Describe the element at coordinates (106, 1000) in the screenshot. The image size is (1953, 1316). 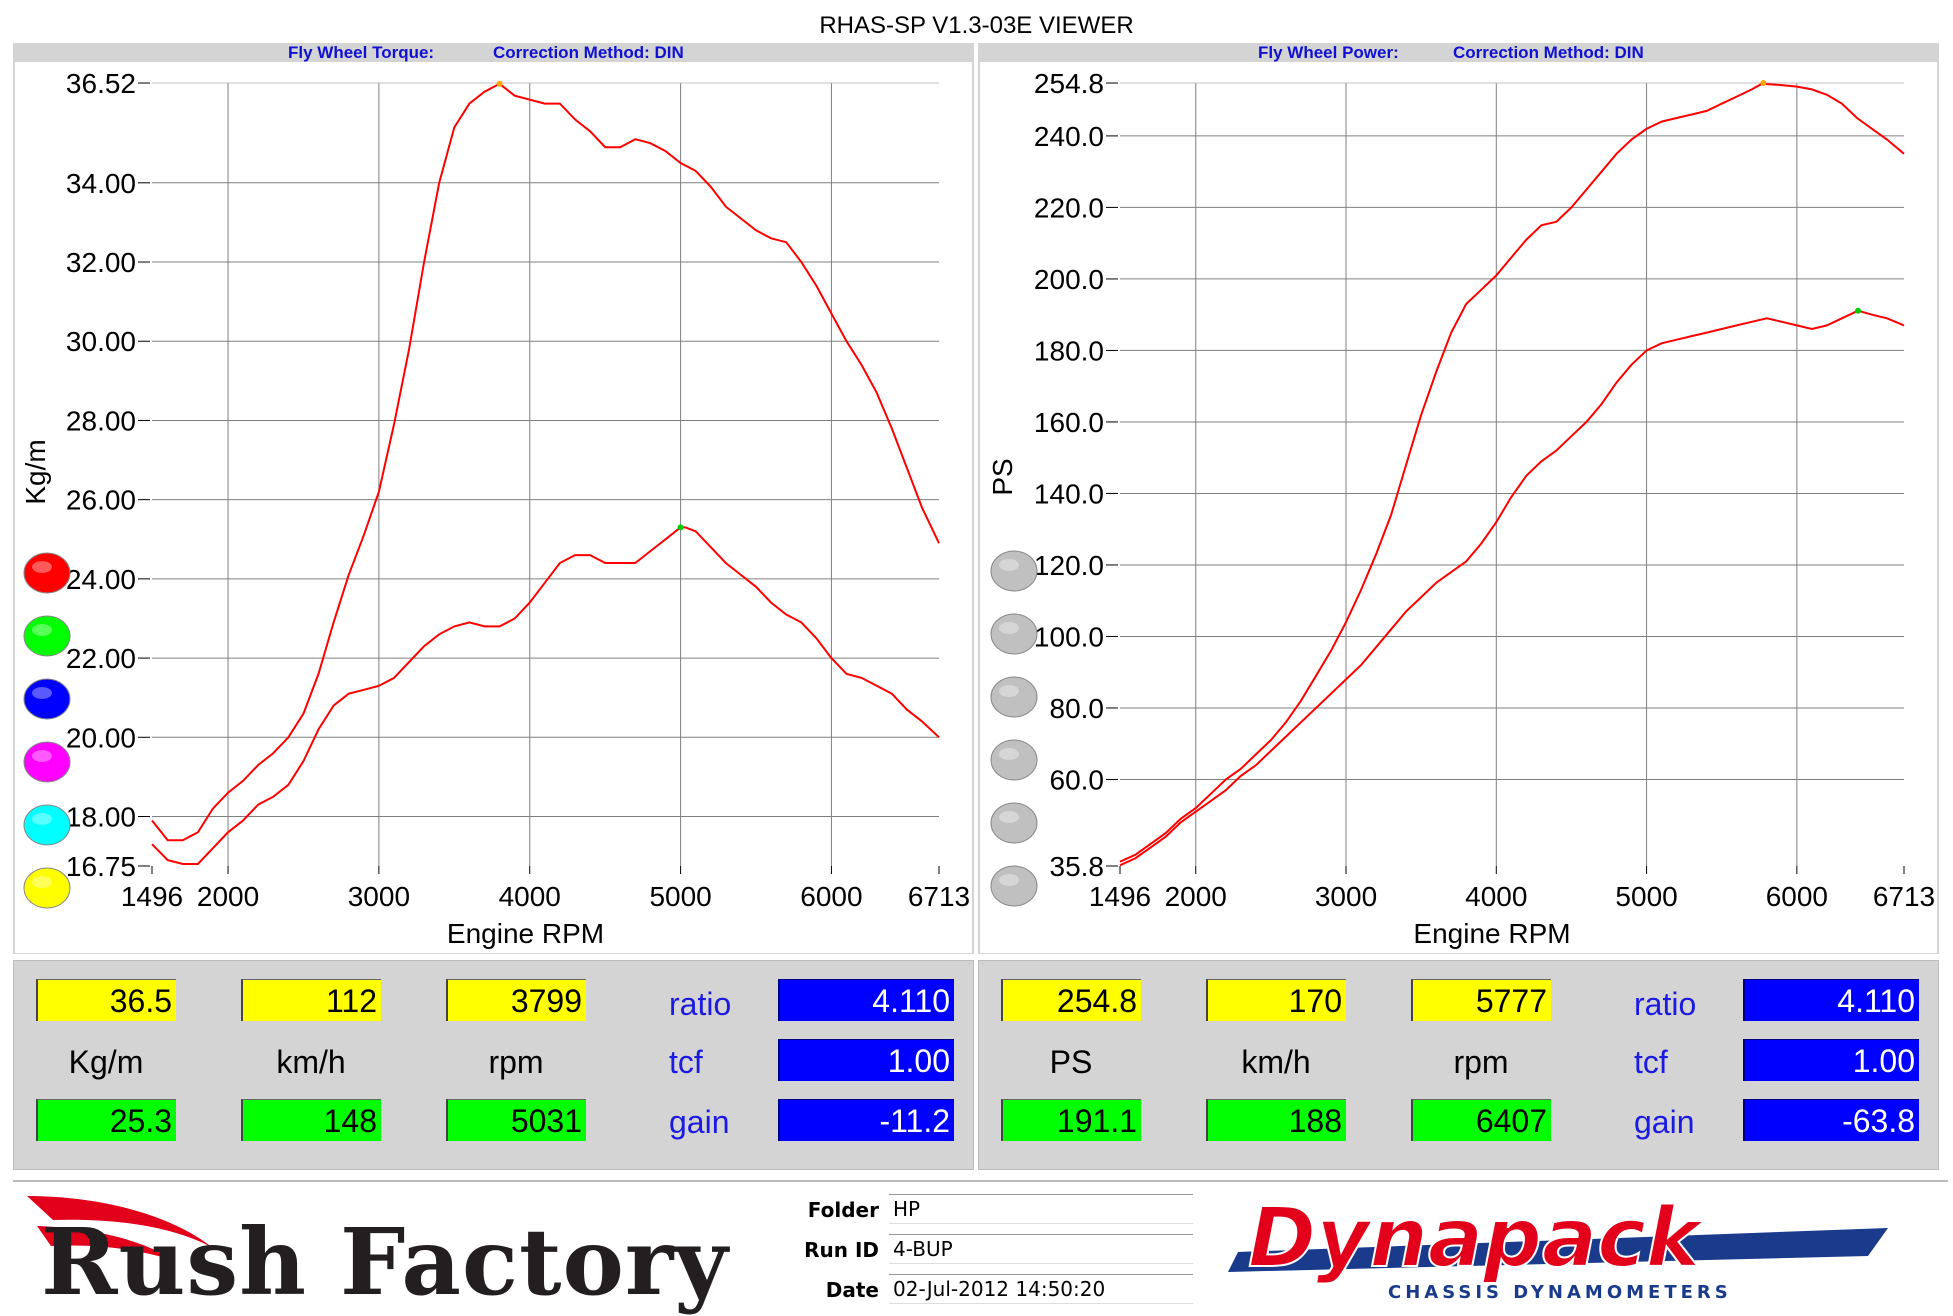
I see `torque-peak-value: 36.5` at that location.